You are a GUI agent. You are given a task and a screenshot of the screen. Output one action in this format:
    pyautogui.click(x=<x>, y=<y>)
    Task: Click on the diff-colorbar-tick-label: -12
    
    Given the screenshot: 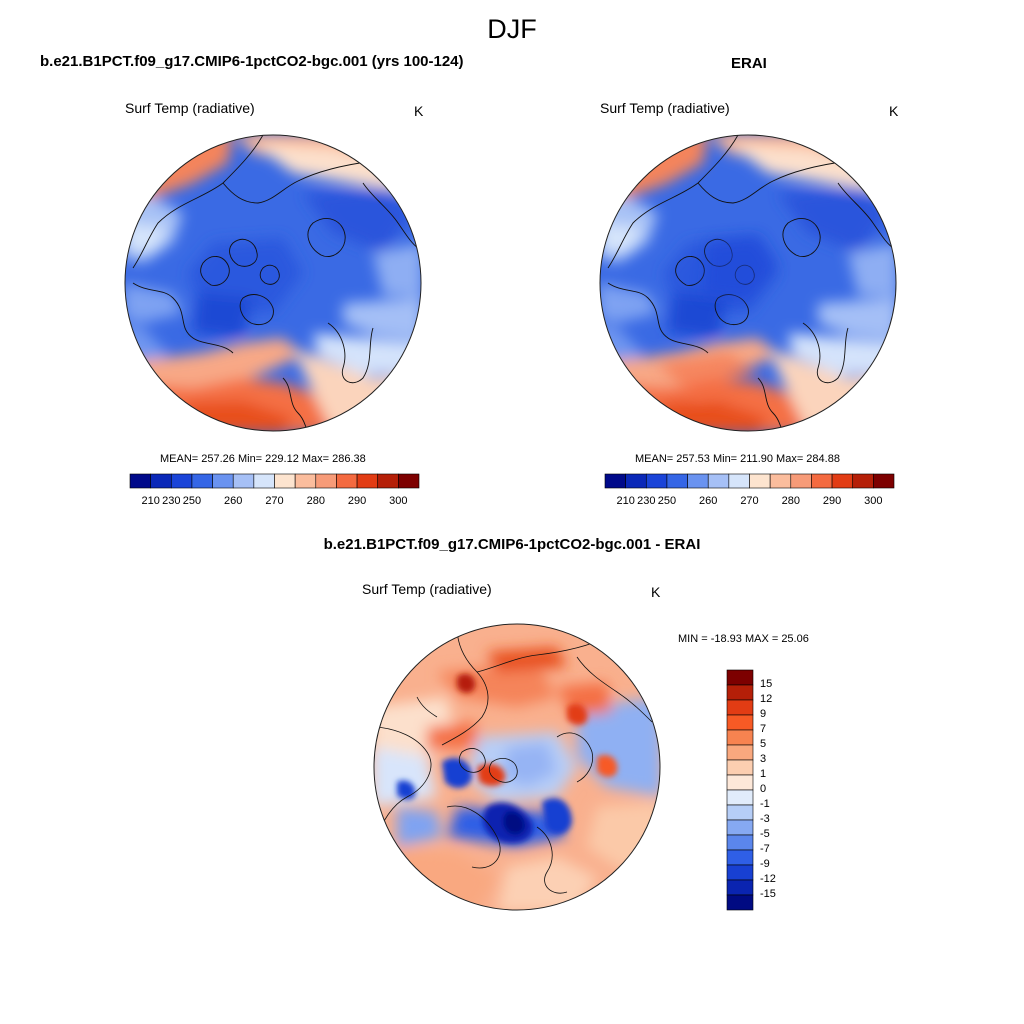 What is the action you would take?
    pyautogui.click(x=768, y=879)
    